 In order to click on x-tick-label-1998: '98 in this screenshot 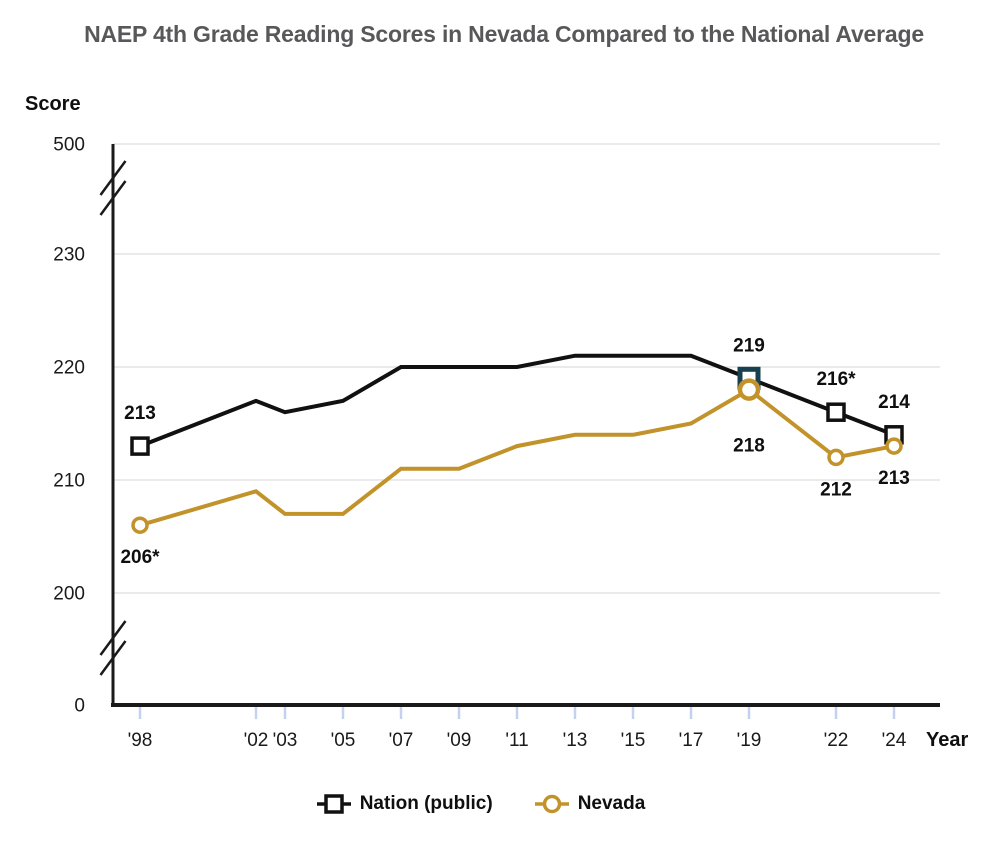, I will do `click(140, 740)`.